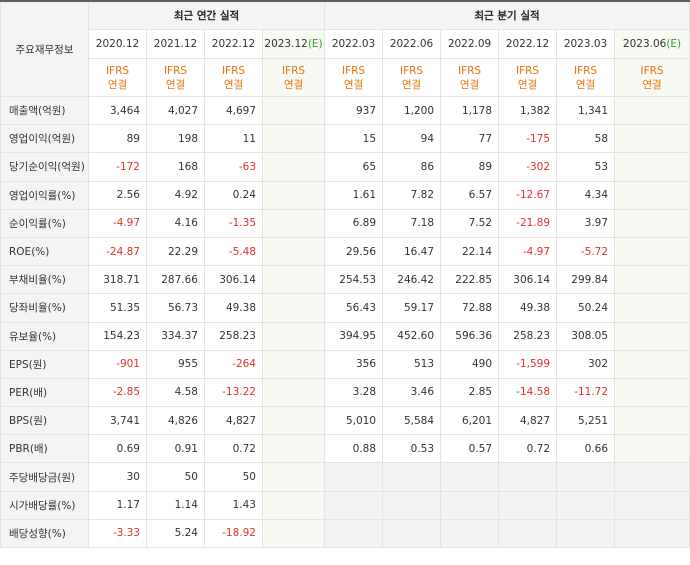  I want to click on annual-value: 0.24, so click(233, 195).